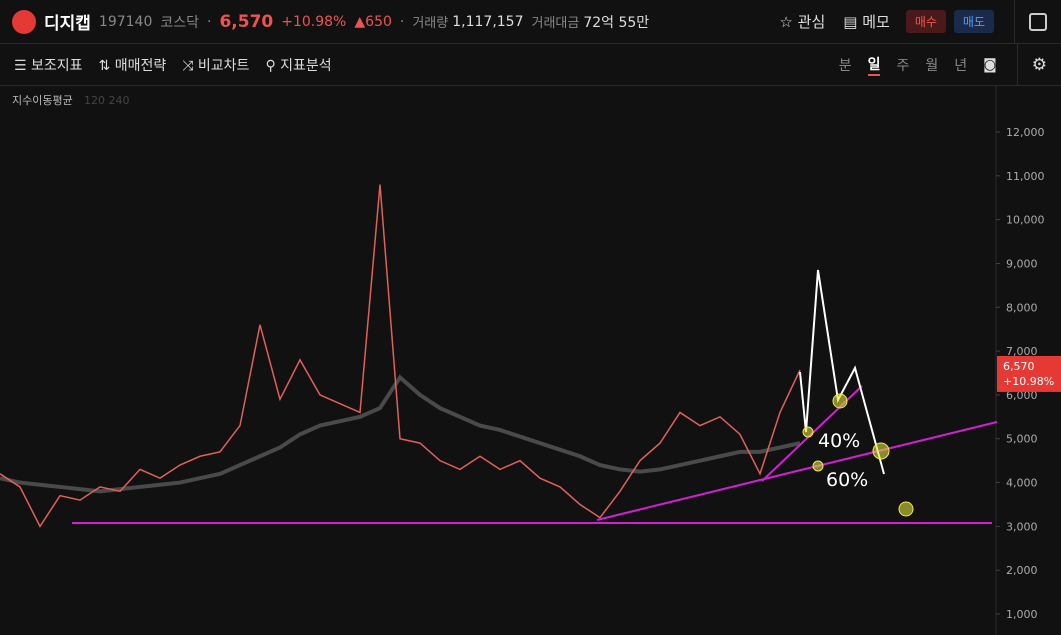 The image size is (1061, 635). What do you see at coordinates (839, 441) in the screenshot?
I see `annotation: 40%` at bounding box center [839, 441].